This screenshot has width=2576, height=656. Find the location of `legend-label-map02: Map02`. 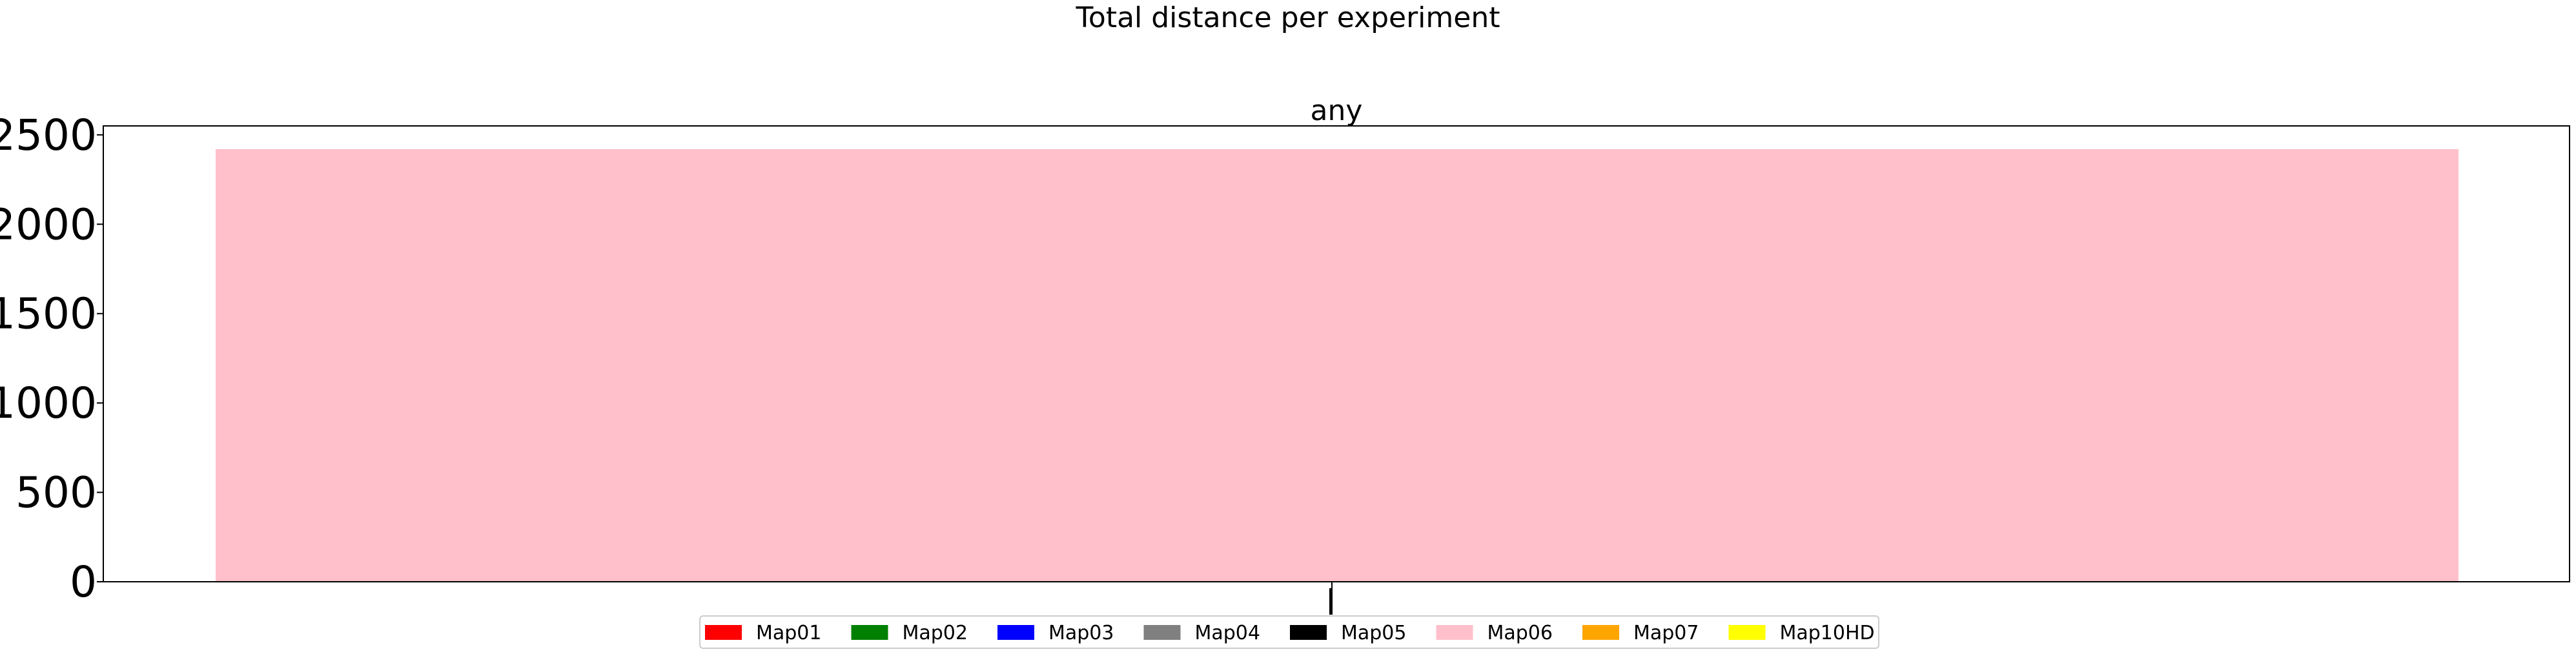

legend-label-map02: Map02 is located at coordinates (936, 633).